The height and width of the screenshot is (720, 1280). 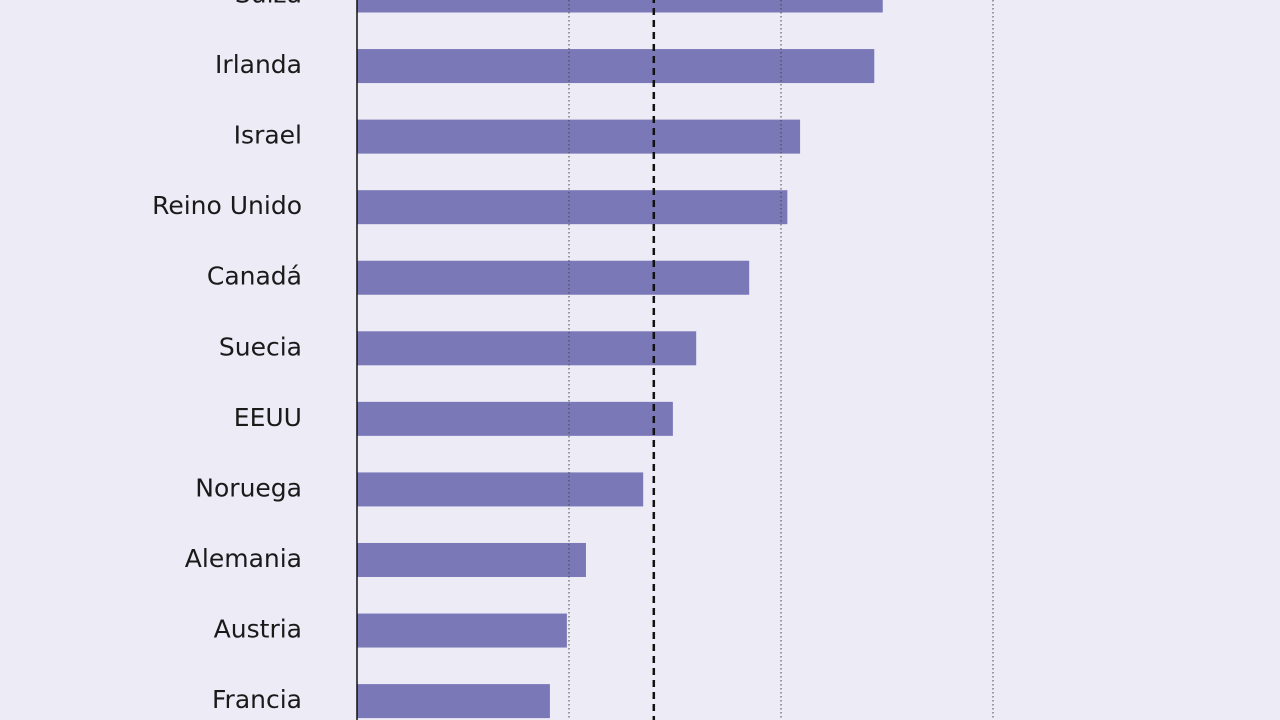 I want to click on y-tick-label: Irlanda, so click(x=258, y=64).